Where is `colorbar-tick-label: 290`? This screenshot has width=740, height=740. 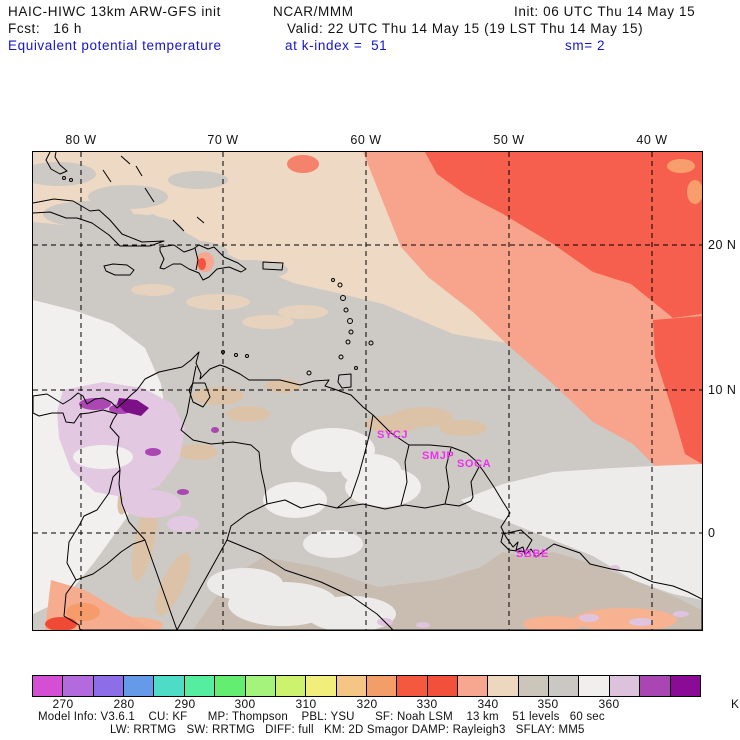 colorbar-tick-label: 290 is located at coordinates (185, 704).